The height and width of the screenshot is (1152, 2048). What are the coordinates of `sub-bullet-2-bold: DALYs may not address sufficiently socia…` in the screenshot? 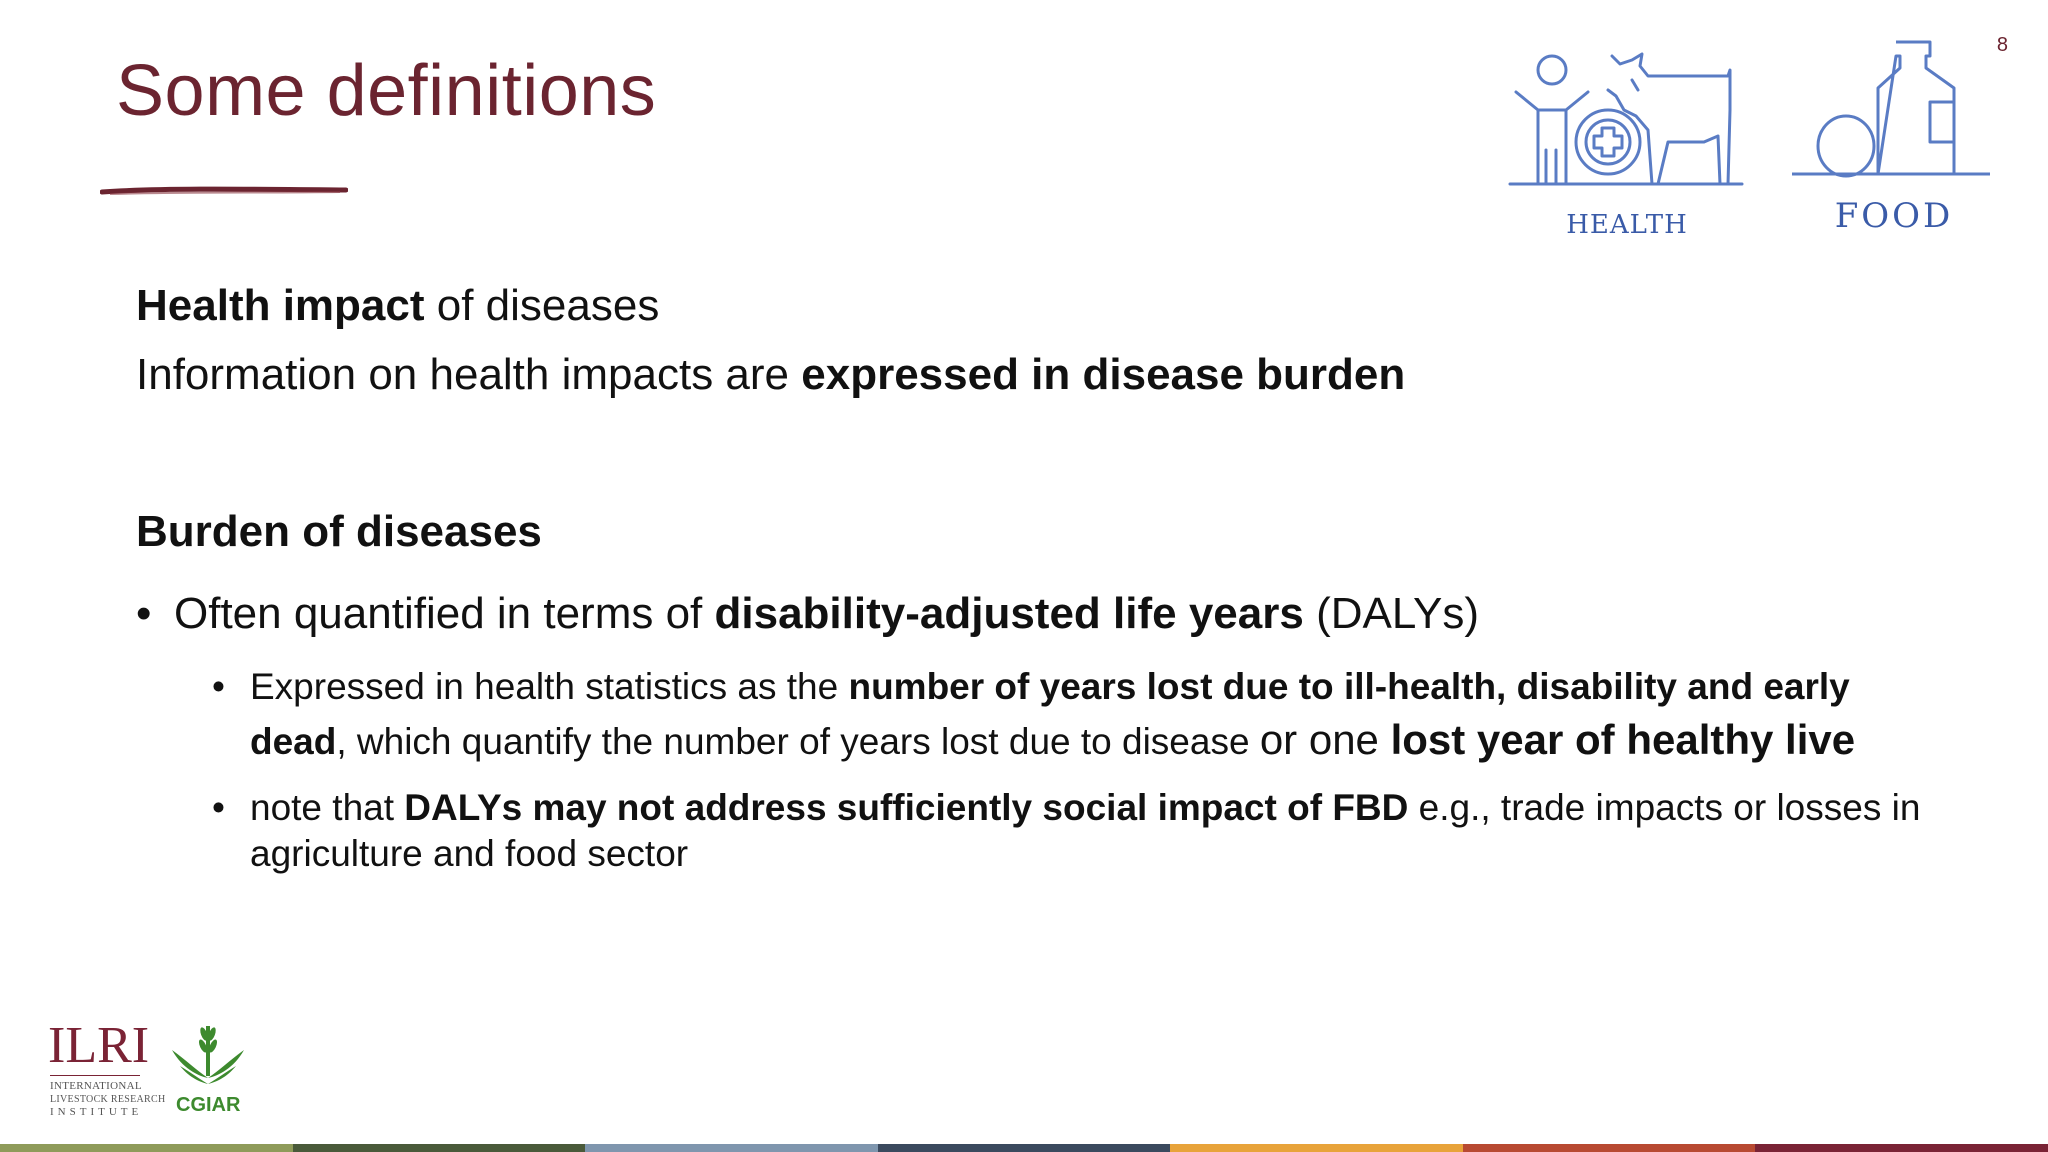 It's located at (906, 808).